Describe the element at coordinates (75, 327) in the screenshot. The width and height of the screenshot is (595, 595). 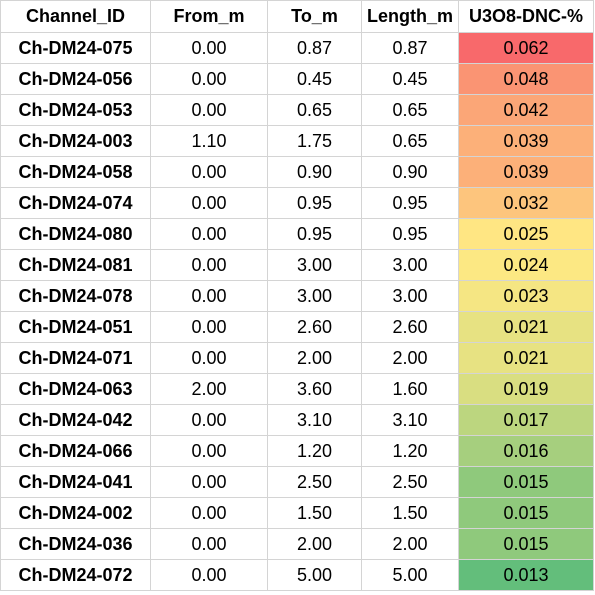
I see `channel-id-cell: Ch-DM24-051` at that location.